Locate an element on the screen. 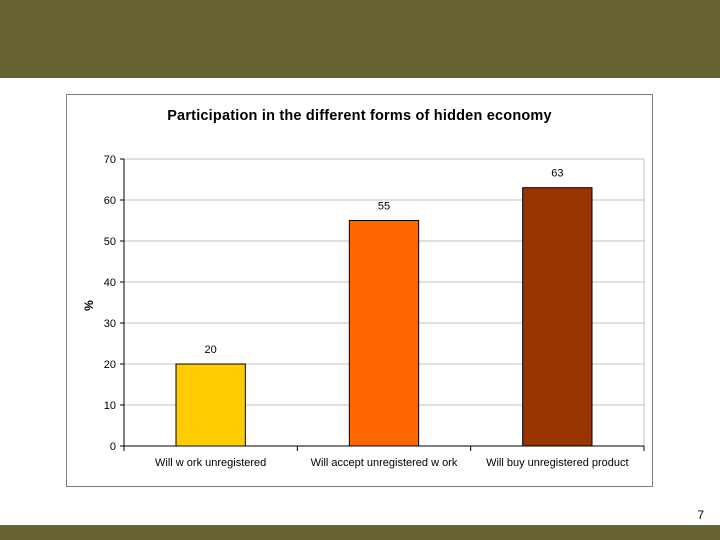 This screenshot has width=720, height=540. y-tick-label: 20 is located at coordinates (110, 365).